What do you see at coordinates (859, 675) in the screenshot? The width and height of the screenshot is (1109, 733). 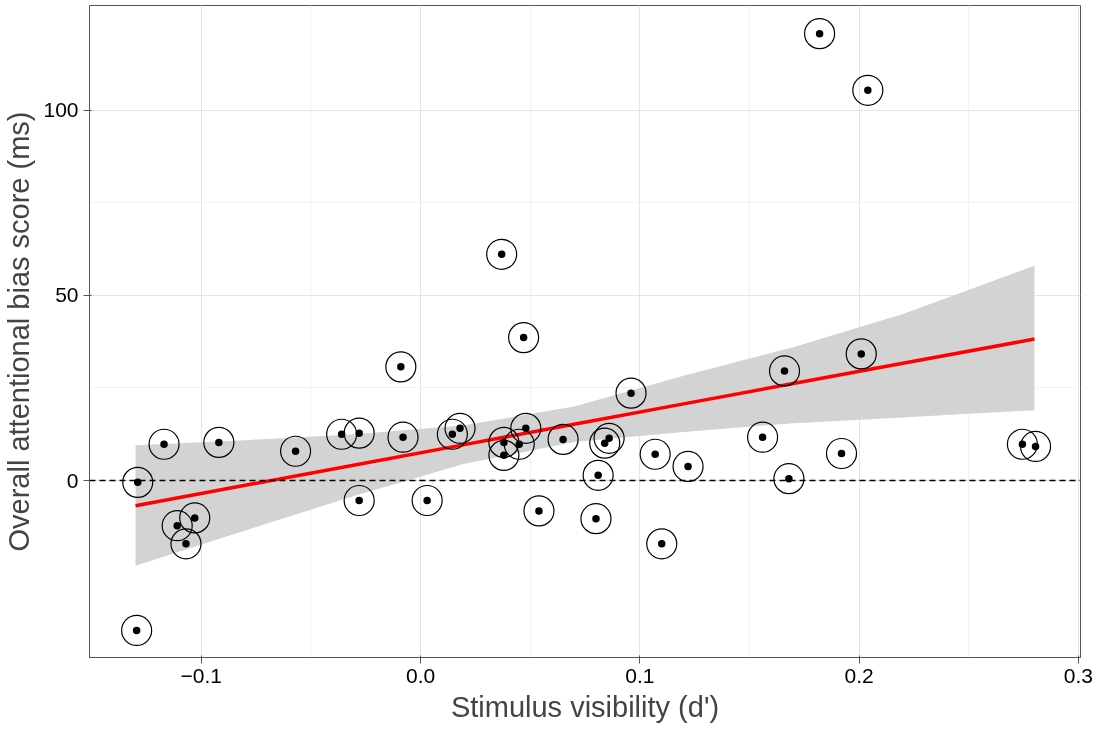 I see `x-tick-label: 0.2` at bounding box center [859, 675].